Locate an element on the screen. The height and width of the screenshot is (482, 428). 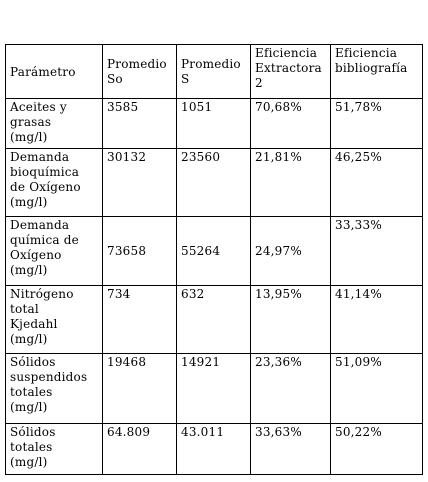
average-so-cell: 734 is located at coordinates (139, 319).